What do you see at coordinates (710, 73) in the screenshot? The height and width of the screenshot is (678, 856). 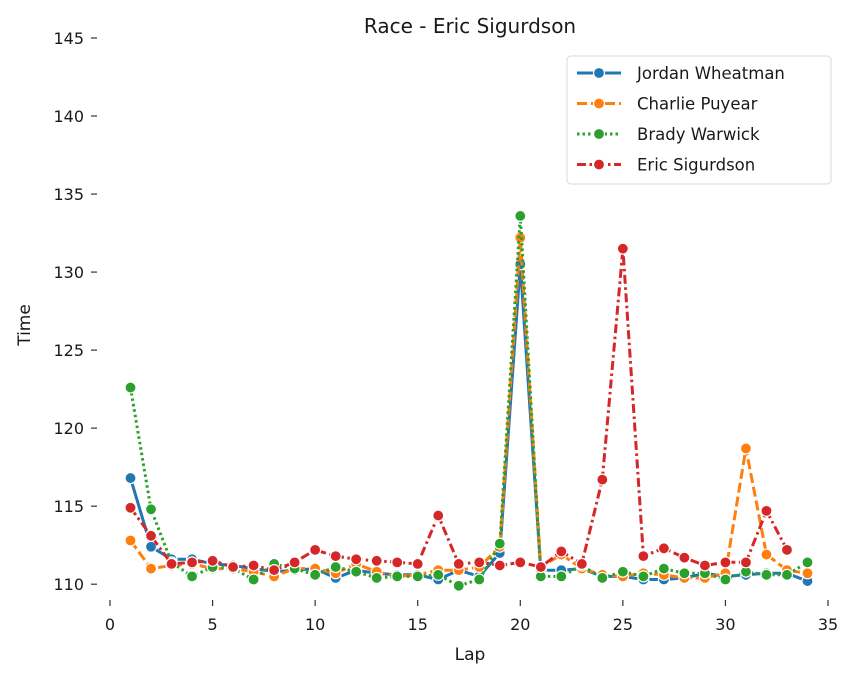 I see `legend-label: Jordan Wheatman` at bounding box center [710, 73].